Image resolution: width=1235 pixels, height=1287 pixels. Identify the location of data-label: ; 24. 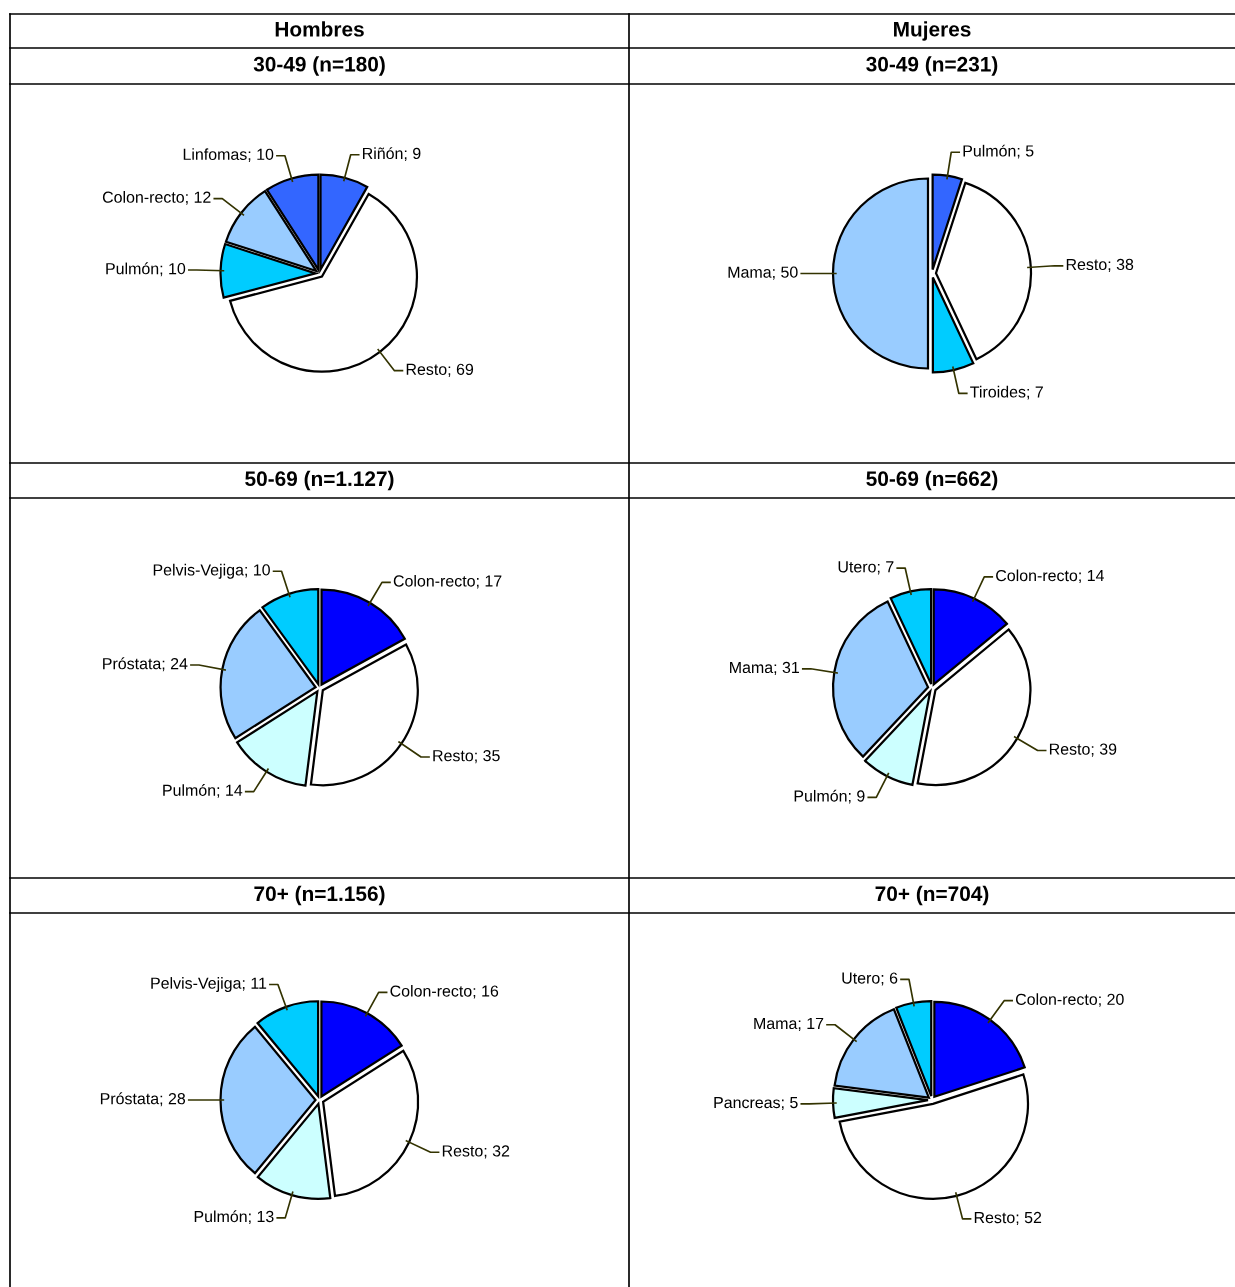
(175, 664).